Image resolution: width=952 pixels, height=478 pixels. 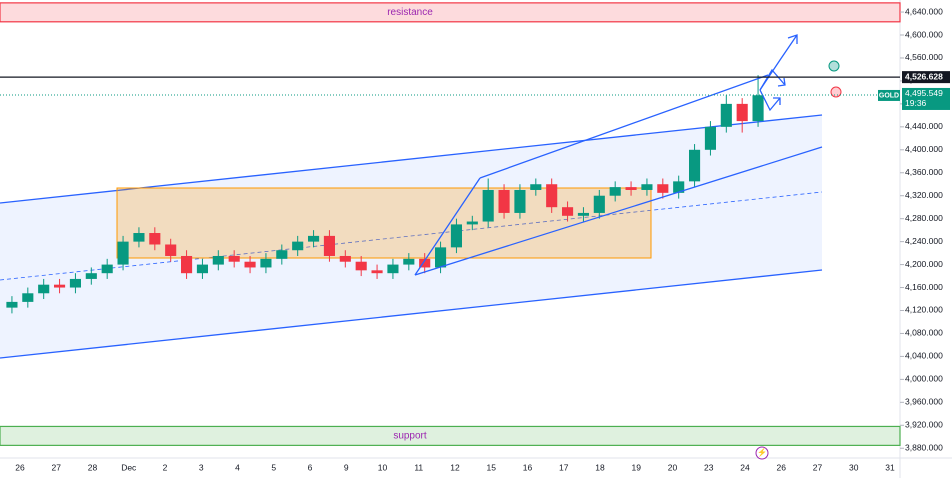 I want to click on countdown-label: 19:36, so click(x=916, y=103).